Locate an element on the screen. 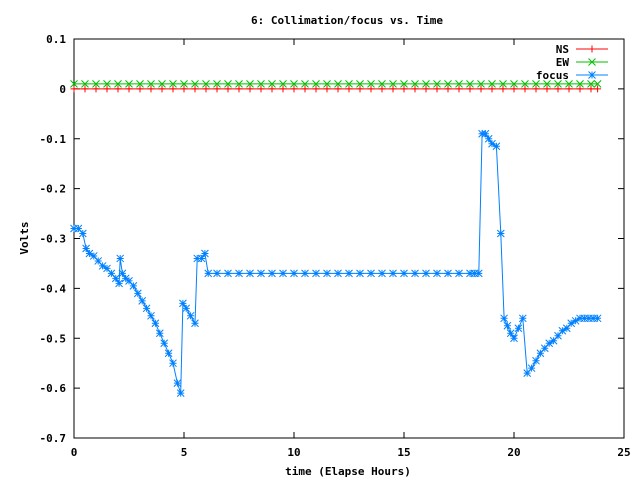 This screenshot has height=480, width=640. legend-label-NS: NS is located at coordinates (562, 49).